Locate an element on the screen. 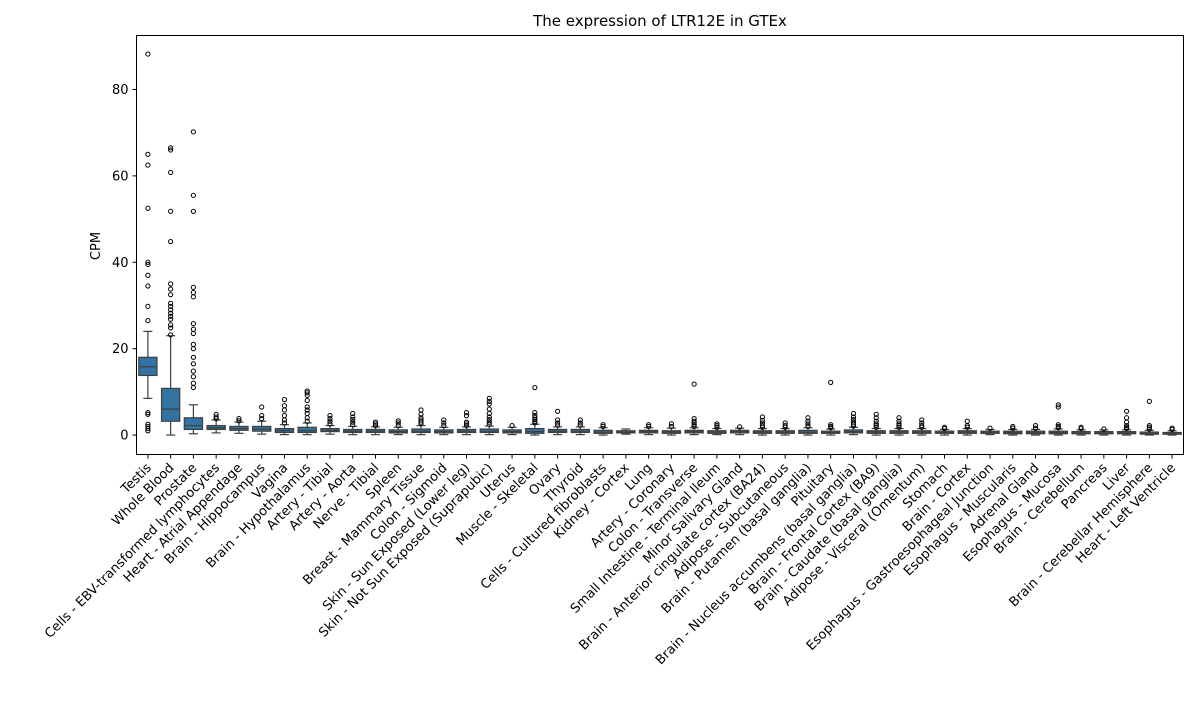  y-tick-label: 40 is located at coordinates (120, 263).